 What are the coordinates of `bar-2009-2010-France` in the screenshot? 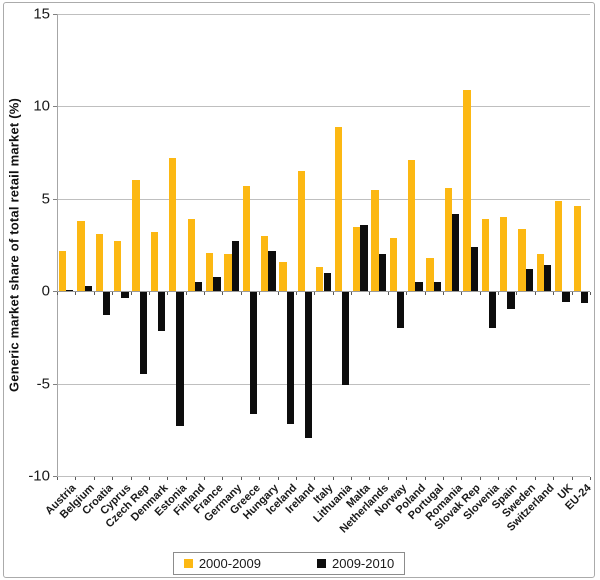 It's located at (217, 284).